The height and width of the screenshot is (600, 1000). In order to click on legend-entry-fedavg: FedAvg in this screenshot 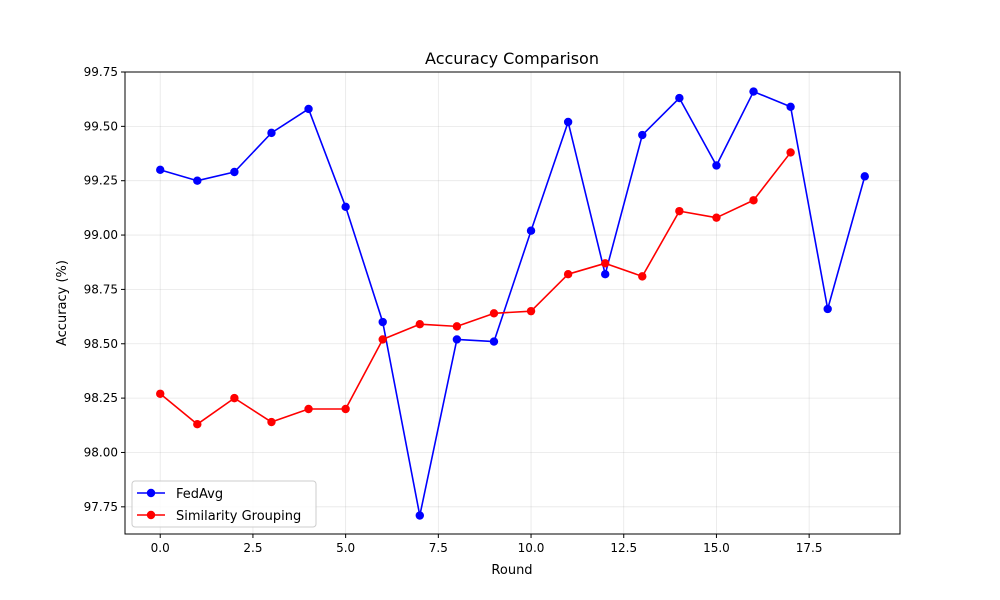, I will do `click(180, 494)`.